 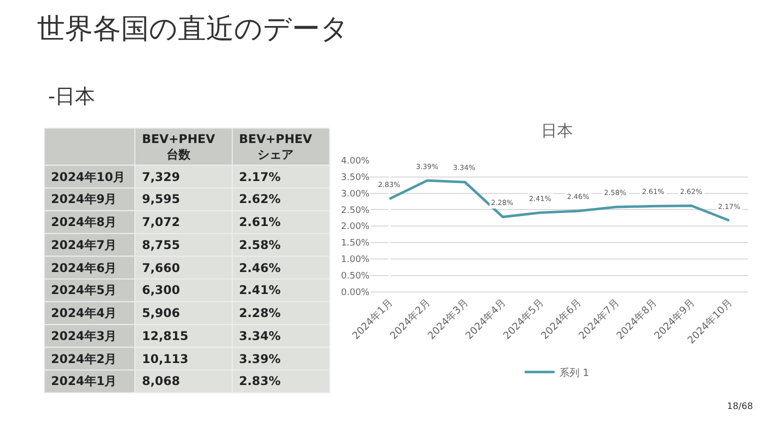 I want to click on text: 2.62%, so click(x=260, y=199).